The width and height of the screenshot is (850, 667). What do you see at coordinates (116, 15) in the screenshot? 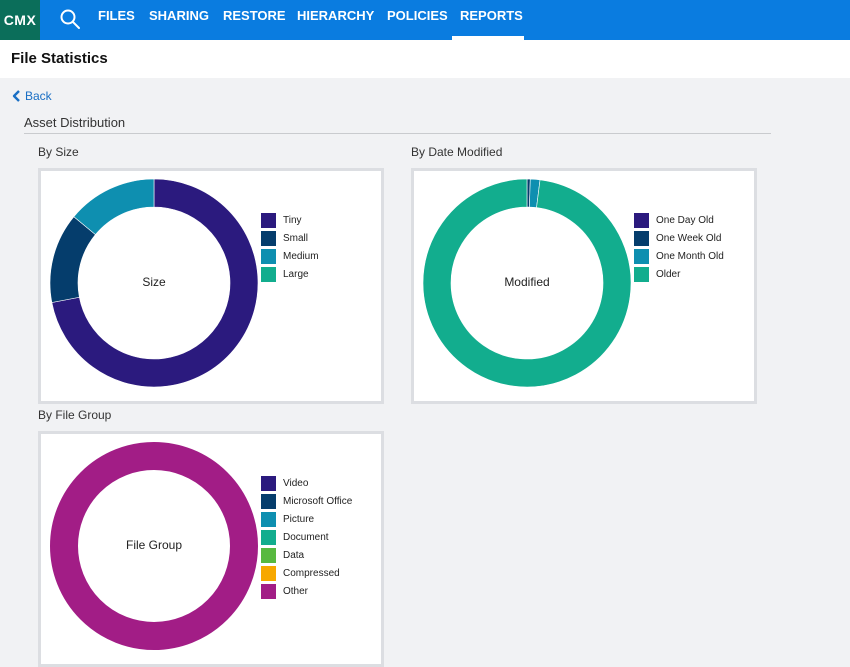
I see `nav-files: FILES` at bounding box center [116, 15].